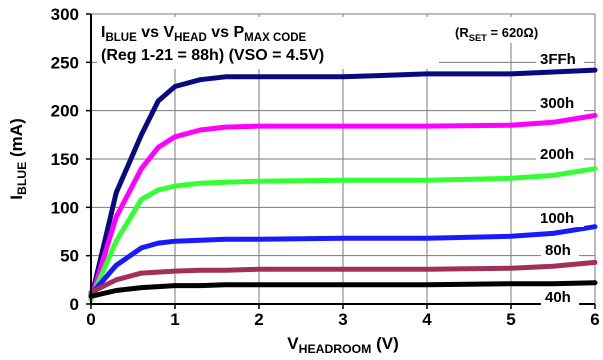 This screenshot has width=603, height=360. What do you see at coordinates (557, 103) in the screenshot?
I see `series-label-300h: 300h` at bounding box center [557, 103].